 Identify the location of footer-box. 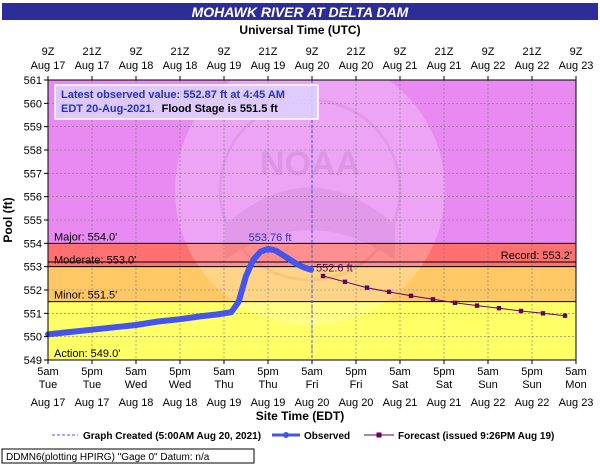
(128, 456).